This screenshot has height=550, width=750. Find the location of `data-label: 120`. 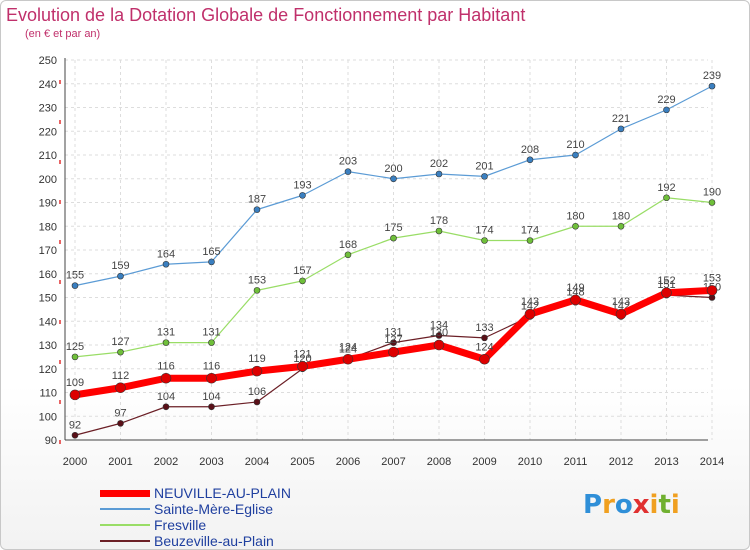

data-label: 120 is located at coordinates (302, 359).